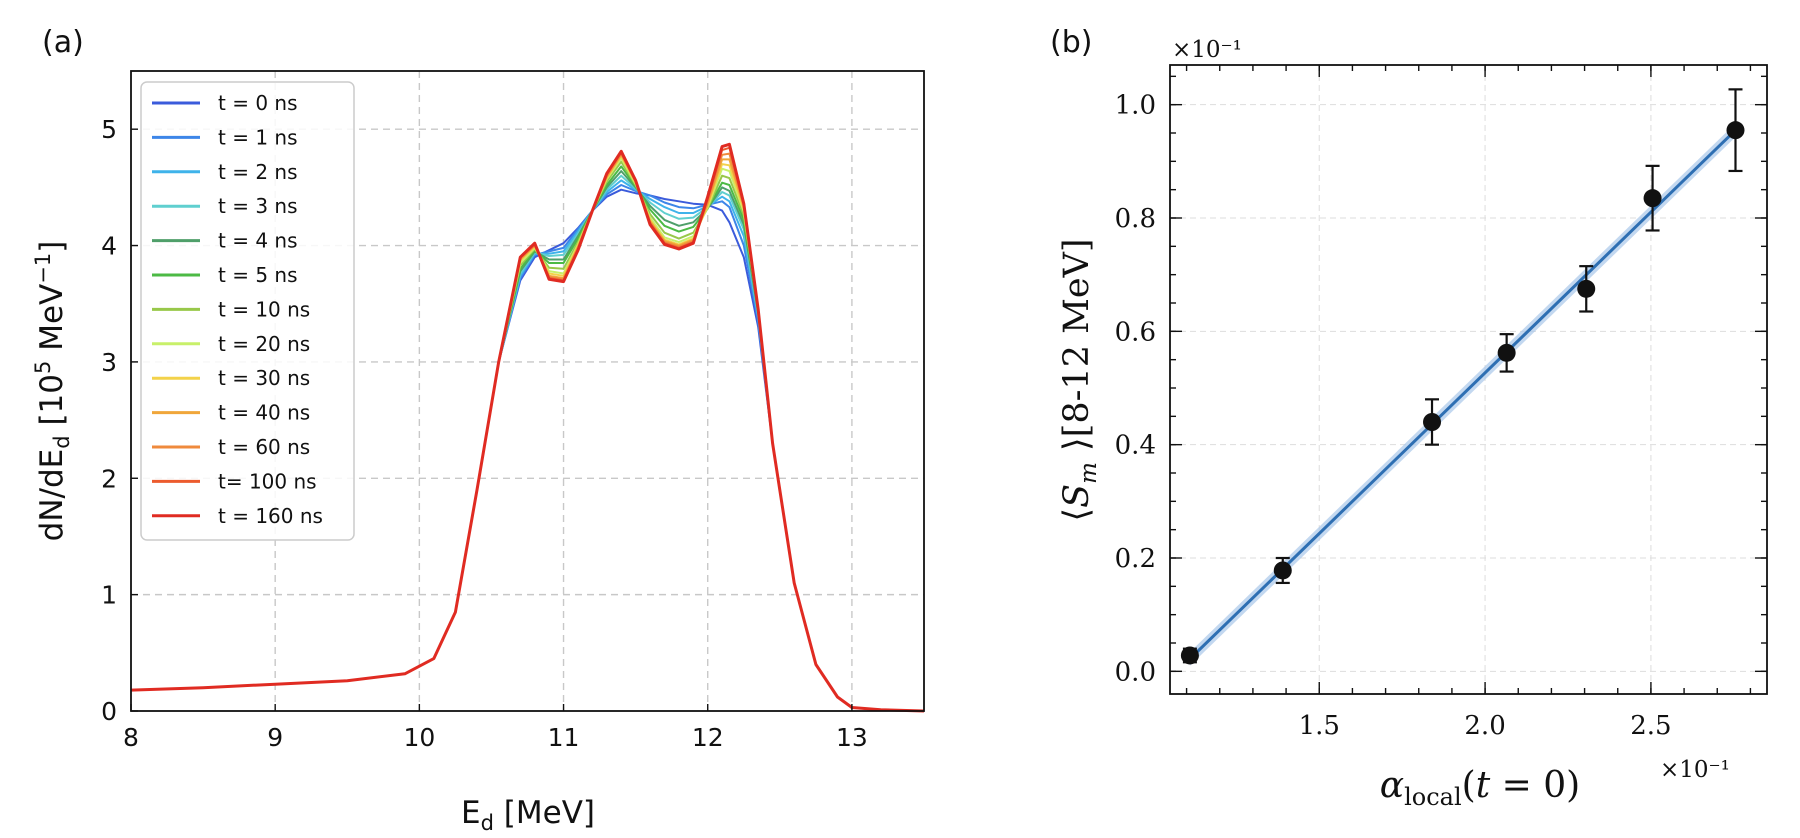  I want to click on panel-b-y-axis-title: ⟨Sm ⟩[8-12 MeV], so click(1079, 379).